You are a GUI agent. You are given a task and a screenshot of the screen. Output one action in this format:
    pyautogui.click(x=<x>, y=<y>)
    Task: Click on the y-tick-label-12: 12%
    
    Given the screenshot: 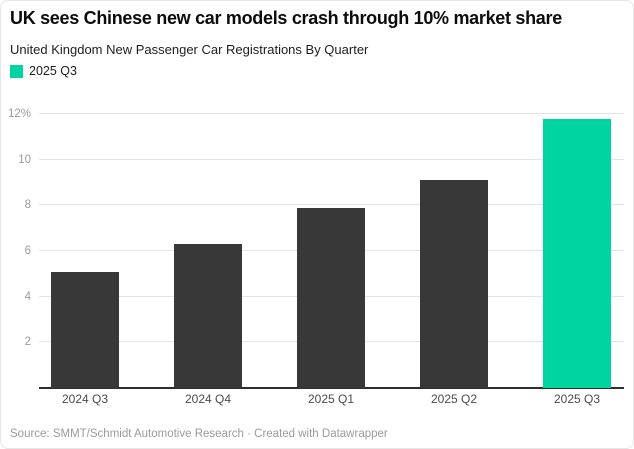 What is the action you would take?
    pyautogui.click(x=19, y=114)
    